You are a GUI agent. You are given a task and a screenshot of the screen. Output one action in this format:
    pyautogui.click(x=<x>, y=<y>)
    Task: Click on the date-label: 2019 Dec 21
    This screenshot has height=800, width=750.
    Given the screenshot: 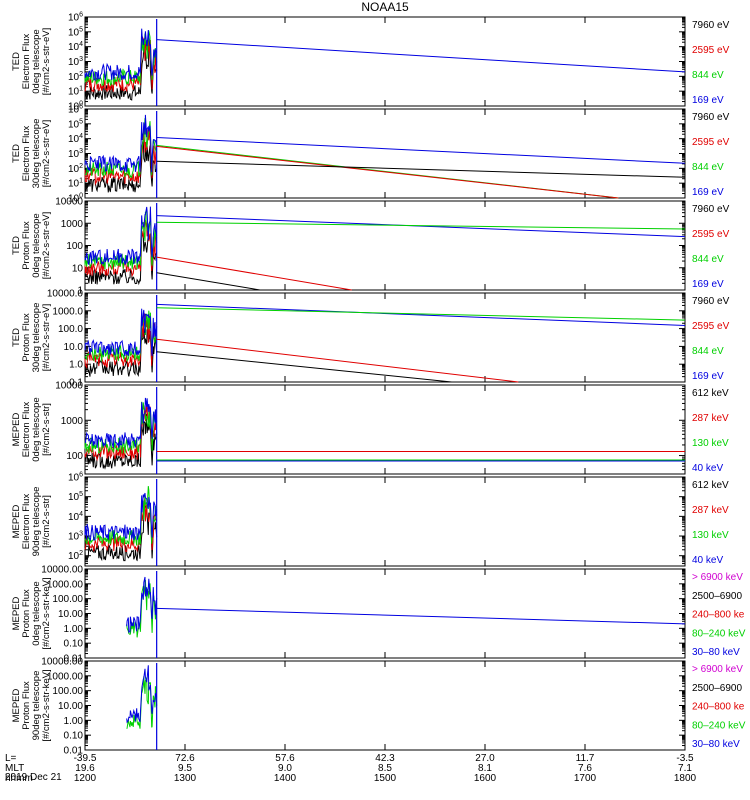 What is the action you would take?
    pyautogui.click(x=33, y=777)
    